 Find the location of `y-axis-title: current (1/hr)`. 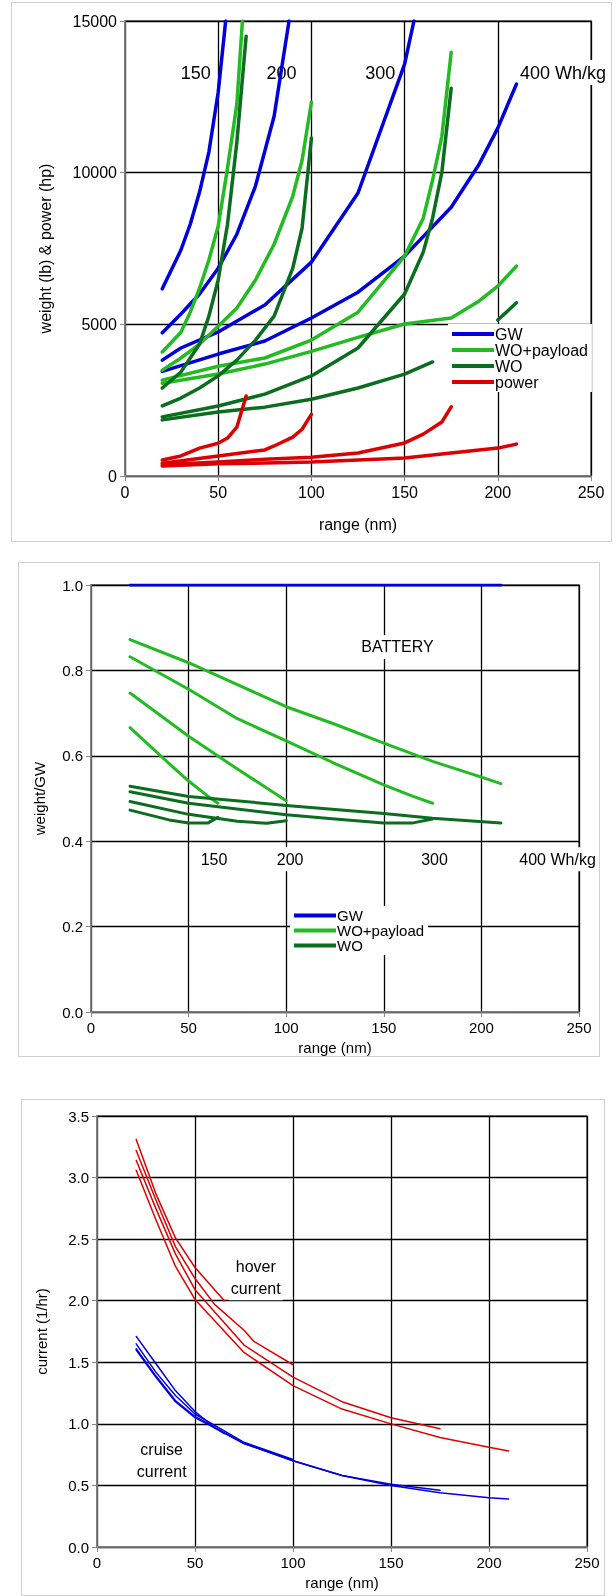

y-axis-title: current (1/hr) is located at coordinates (41, 1331).